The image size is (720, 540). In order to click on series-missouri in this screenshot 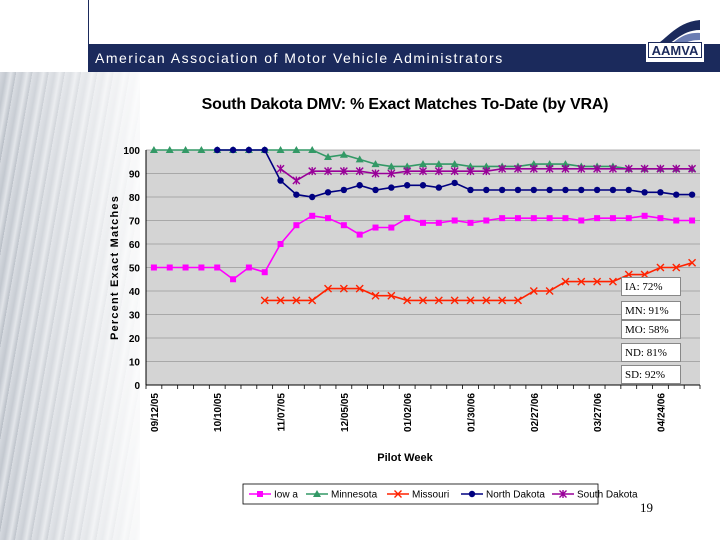, I will do `click(478, 281)`.